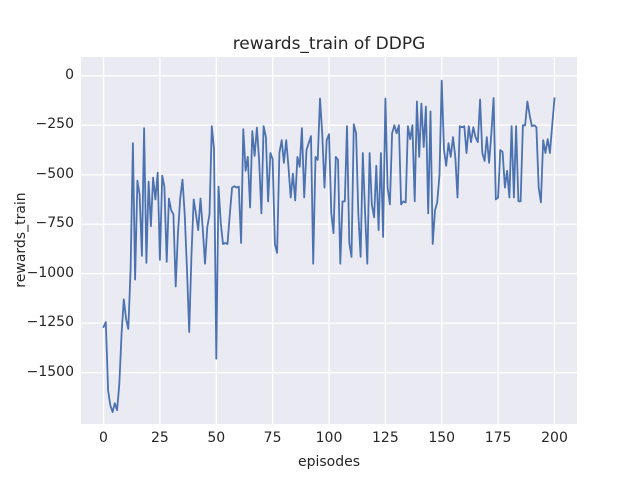 The height and width of the screenshot is (480, 640). Describe the element at coordinates (103, 438) in the screenshot. I see `x-tick-label: 0` at that location.